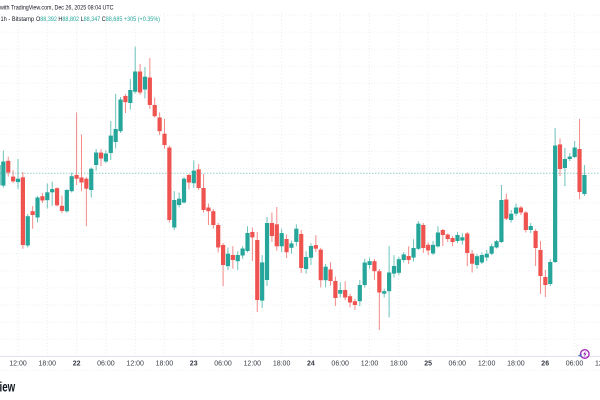 The width and height of the screenshot is (600, 400). What do you see at coordinates (8, 387) in the screenshot?
I see `svg-text: iew` at bounding box center [8, 387].